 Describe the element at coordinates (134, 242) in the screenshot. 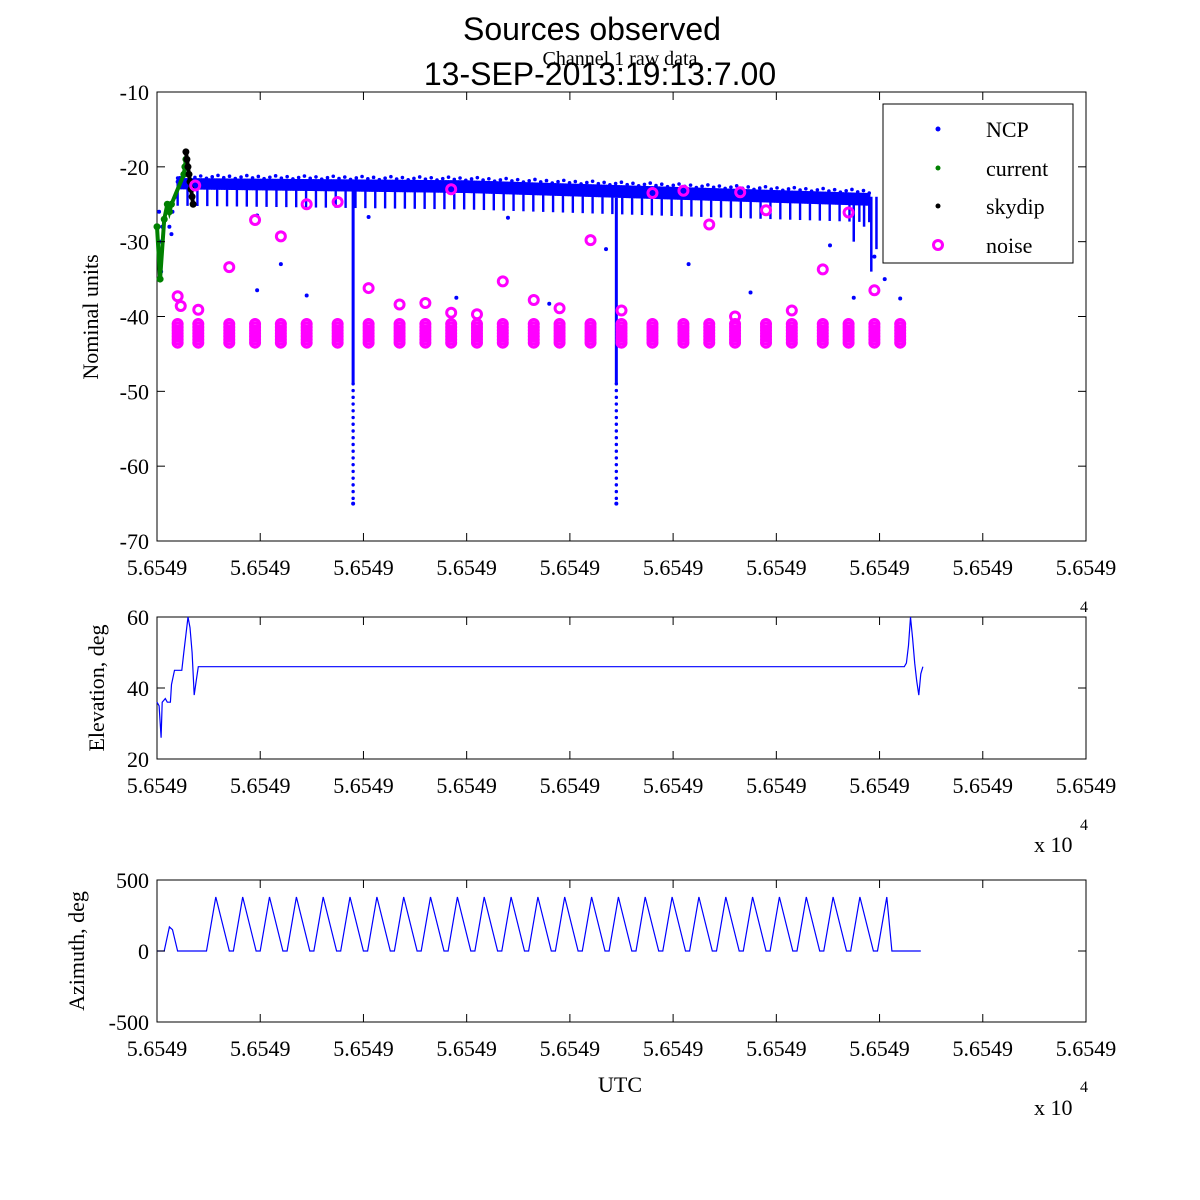

I see `raw-ytick-label: -30` at that location.